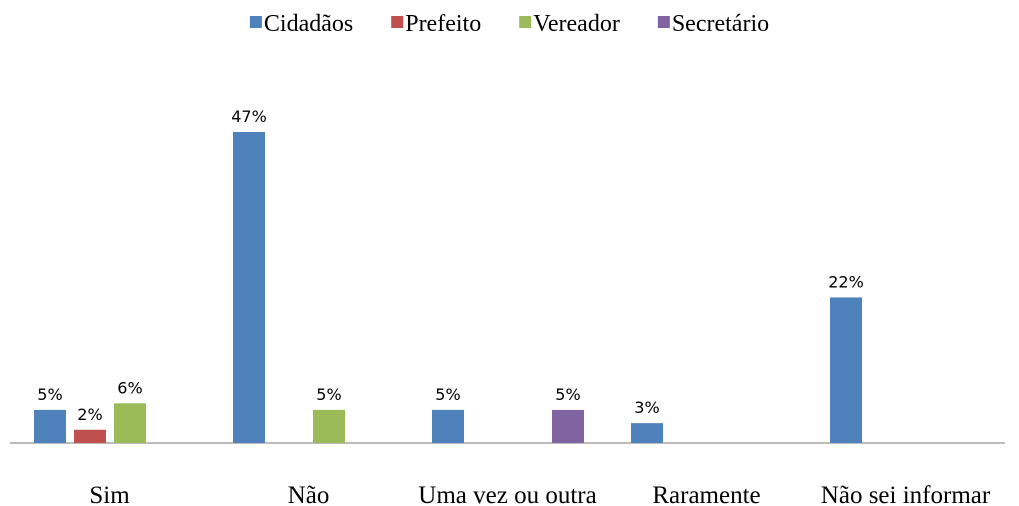 The image size is (1019, 506). I want to click on x-tick-label: Não sei informar, so click(906, 494).